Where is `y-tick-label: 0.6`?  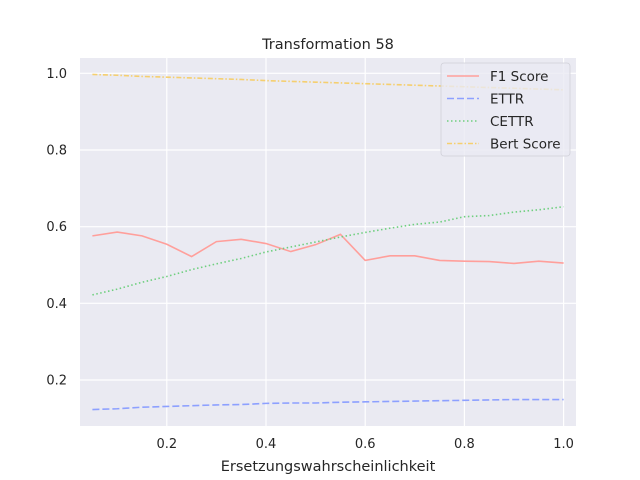
y-tick-label: 0.6 is located at coordinates (56, 227).